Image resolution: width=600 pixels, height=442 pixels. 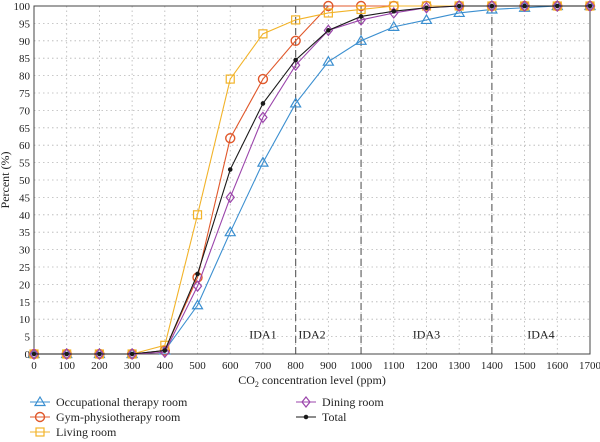 I want to click on y-tick-label: 75, so click(x=25, y=94).